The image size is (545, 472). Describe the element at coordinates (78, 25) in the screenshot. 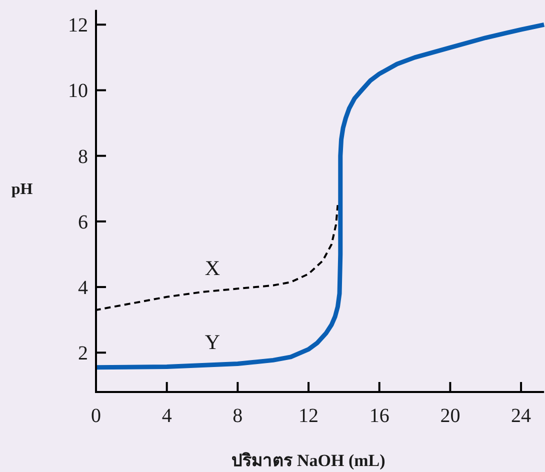

I see `y-tick-label: 12` at that location.